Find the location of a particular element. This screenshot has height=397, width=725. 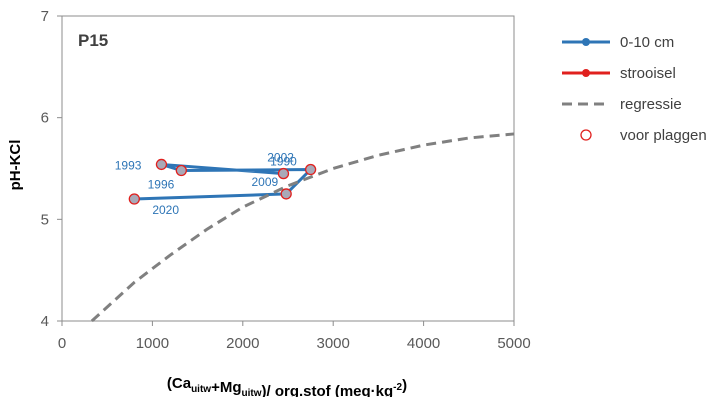

x-axis-title-part: )/ org.stof (meq·kg is located at coordinates (328, 390).